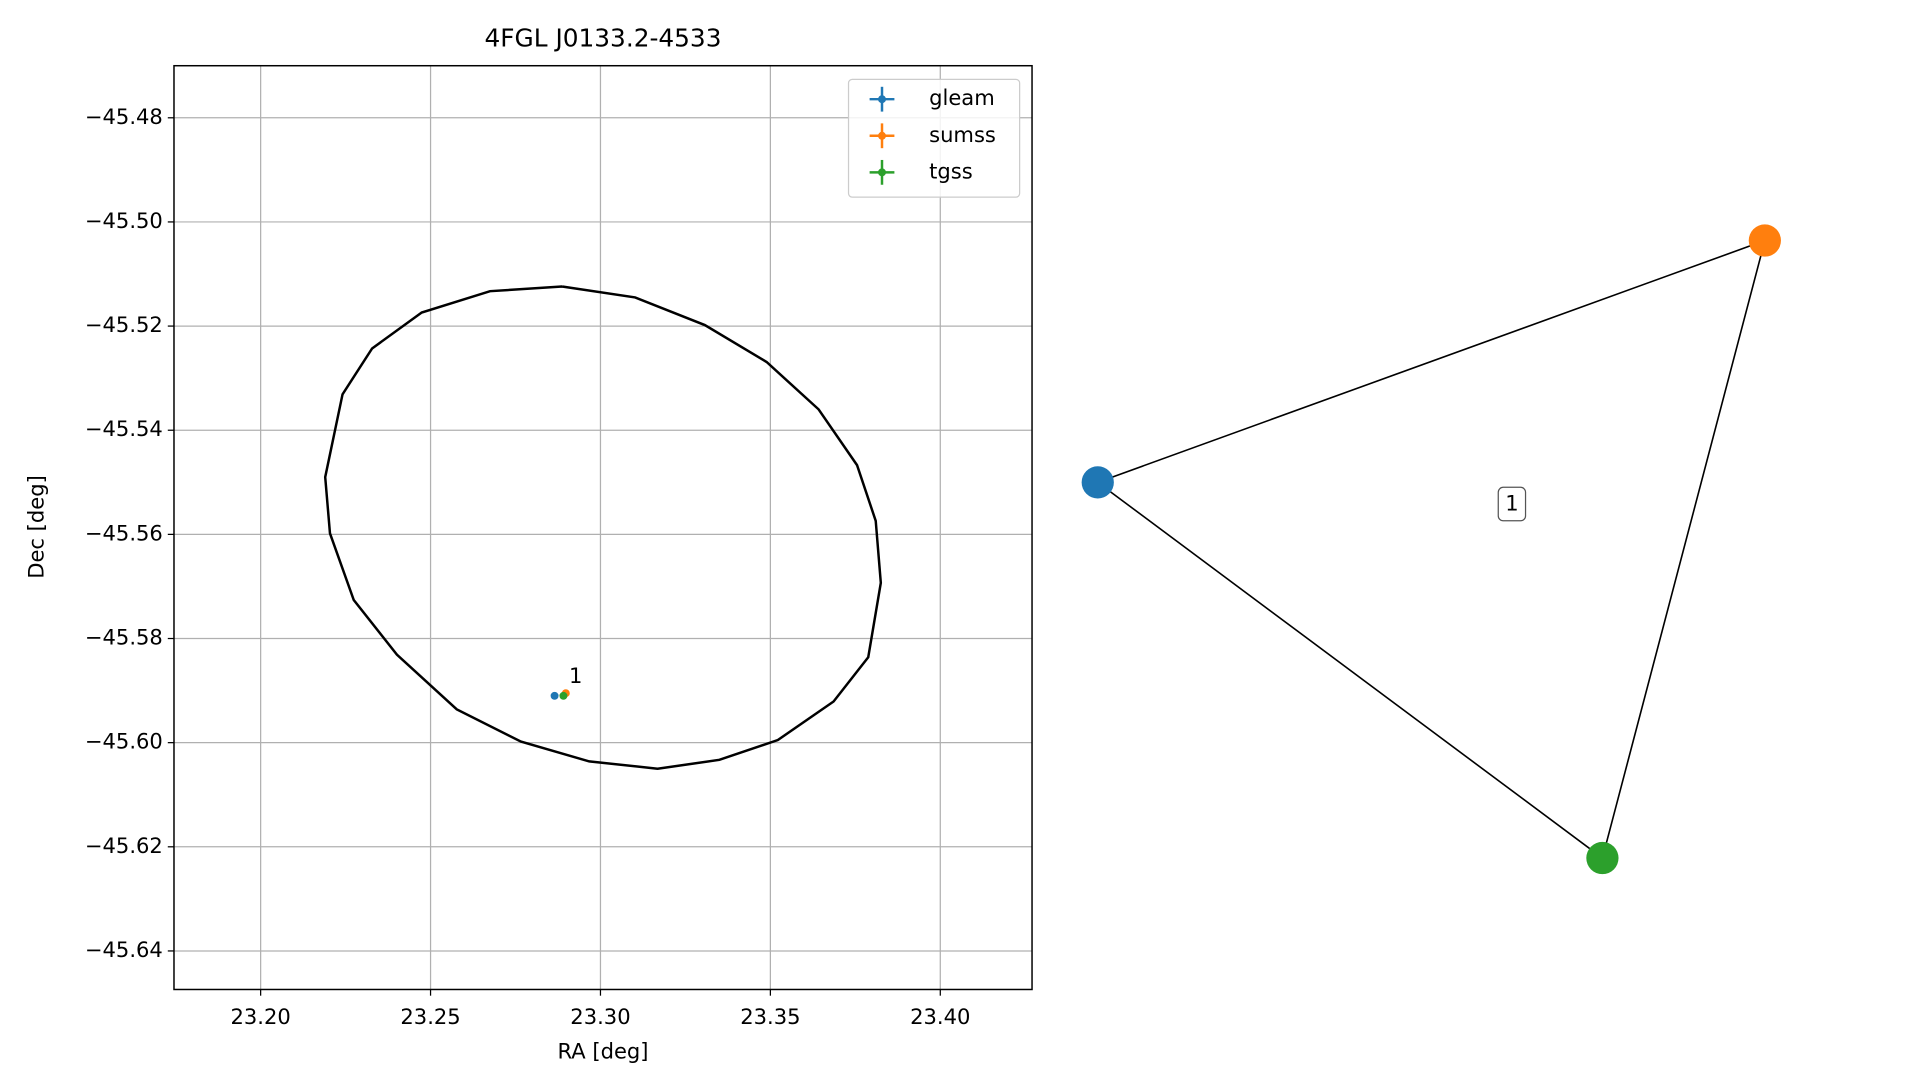  What do you see at coordinates (260, 1016) in the screenshot?
I see `x-tick-label: 23.20` at bounding box center [260, 1016].